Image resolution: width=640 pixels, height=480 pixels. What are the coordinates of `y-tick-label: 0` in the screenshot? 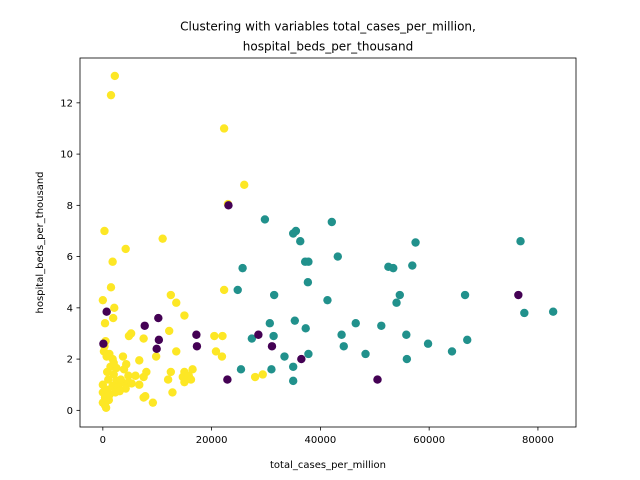 It's located at (70, 411).